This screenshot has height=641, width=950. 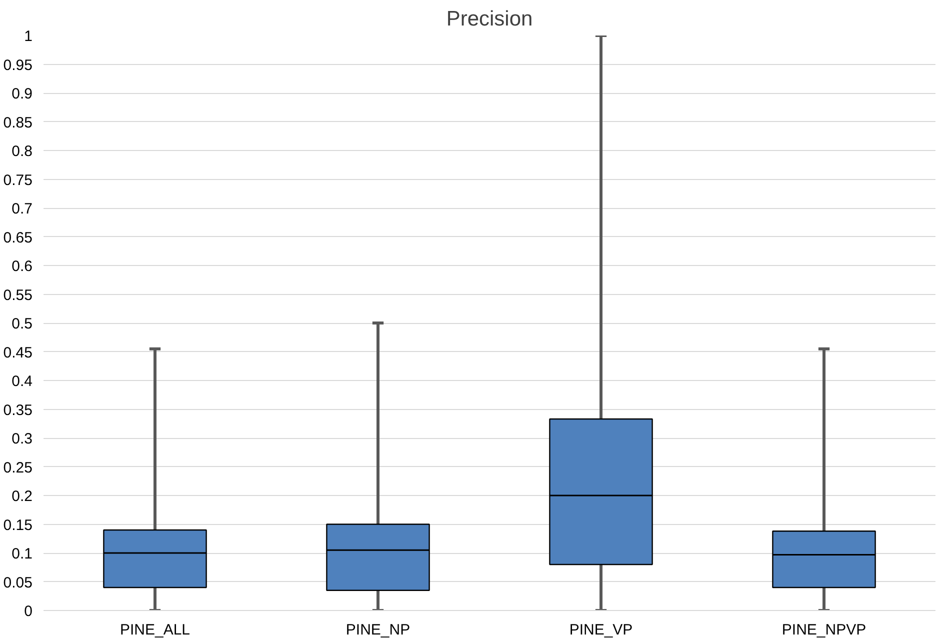 What do you see at coordinates (489, 19) in the screenshot?
I see `chart-title: Precision` at bounding box center [489, 19].